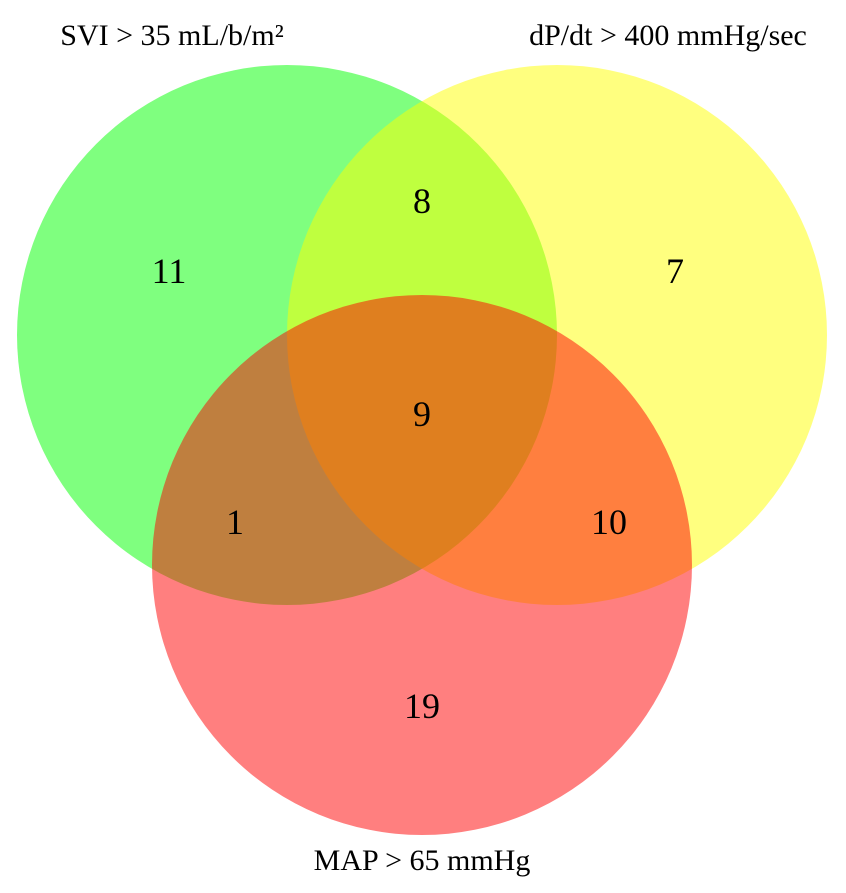 Image resolution: width=846 pixels, height=893 pixels. Describe the element at coordinates (169, 271) in the screenshot. I see `count-svi-only: 11` at that location.